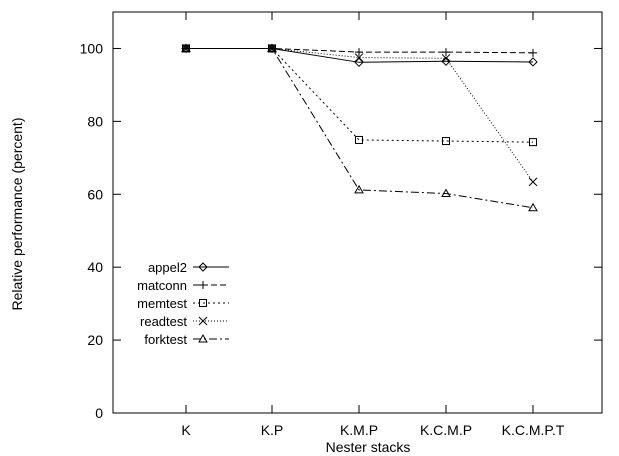 This screenshot has width=619, height=456. What do you see at coordinates (92, 48) in the screenshot?
I see `y-tick-label: 100` at bounding box center [92, 48].